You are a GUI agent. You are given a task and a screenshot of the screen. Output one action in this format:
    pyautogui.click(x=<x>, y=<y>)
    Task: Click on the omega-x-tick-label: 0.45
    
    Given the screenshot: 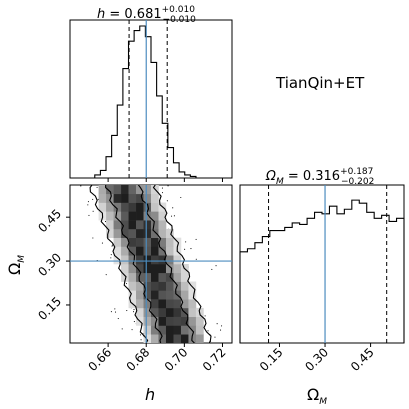 What is the action you would take?
    pyautogui.click(x=362, y=359)
    